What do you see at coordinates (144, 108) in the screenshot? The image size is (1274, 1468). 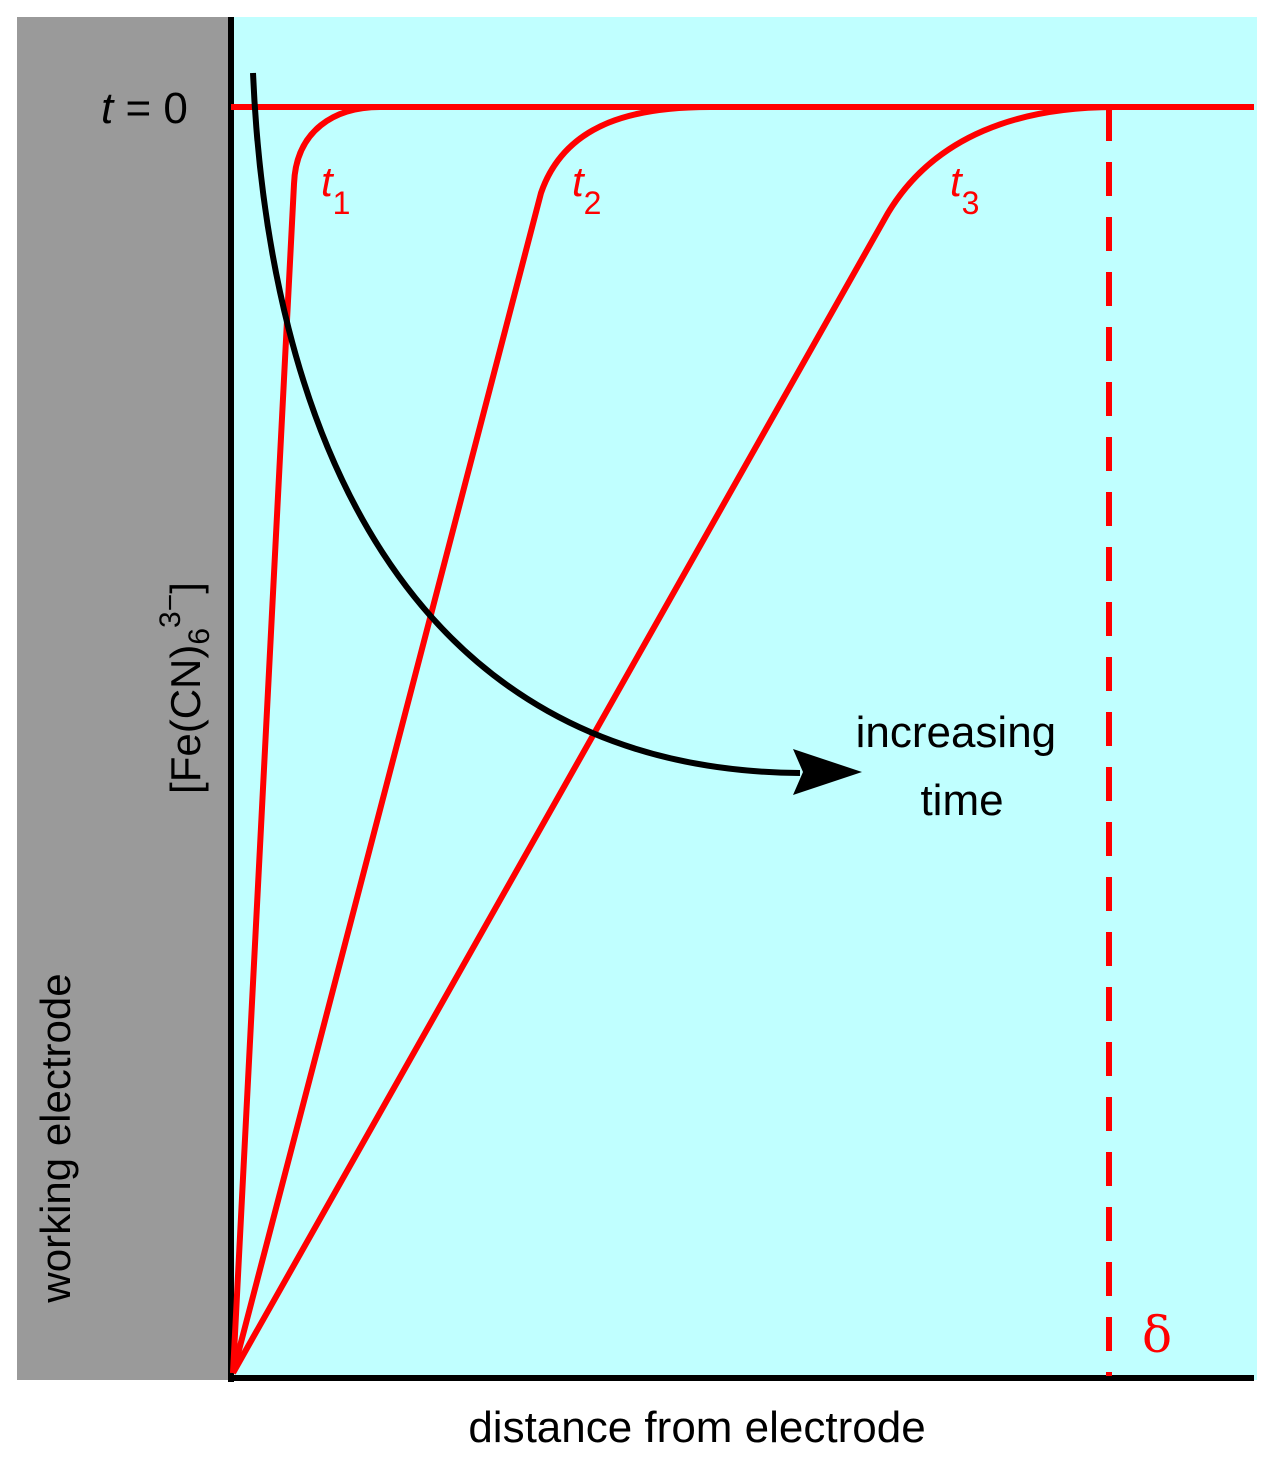 I see `t0-label: t = 0` at bounding box center [144, 108].